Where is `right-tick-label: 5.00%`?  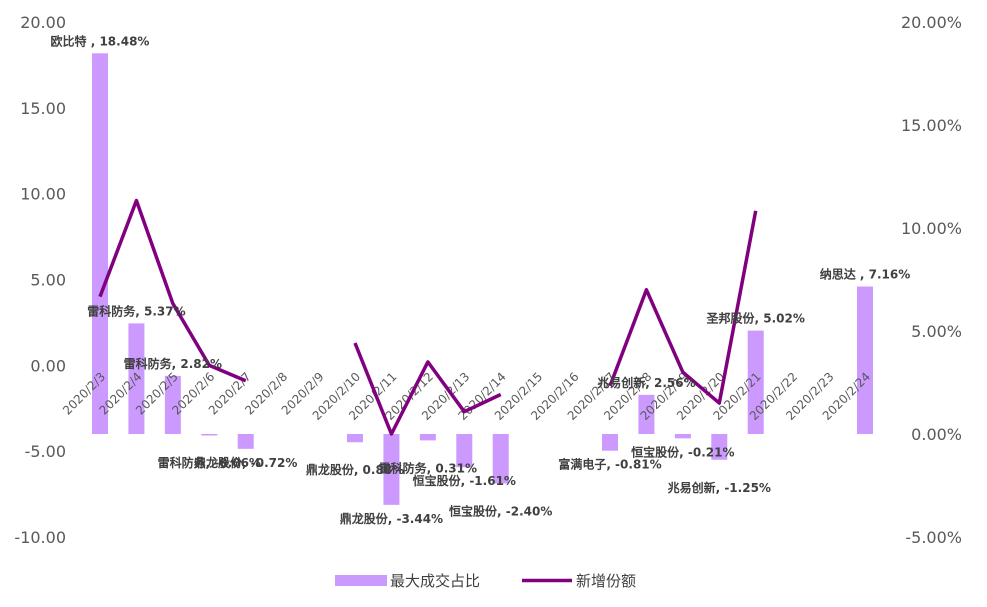 right-tick-label: 5.00% is located at coordinates (936, 331).